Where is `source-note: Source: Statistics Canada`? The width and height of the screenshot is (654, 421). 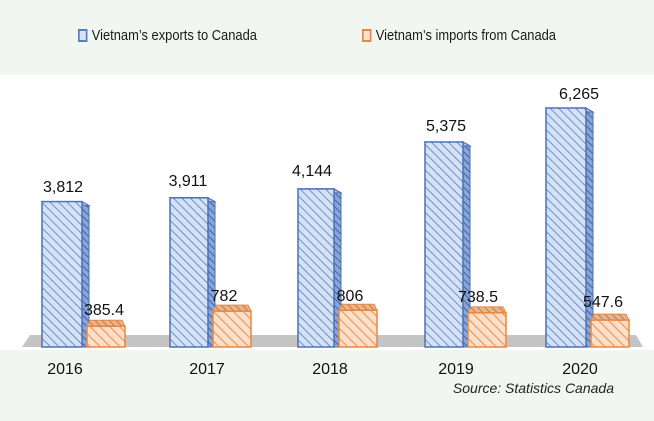 source-note: Source: Statistics Canada is located at coordinates (533, 388).